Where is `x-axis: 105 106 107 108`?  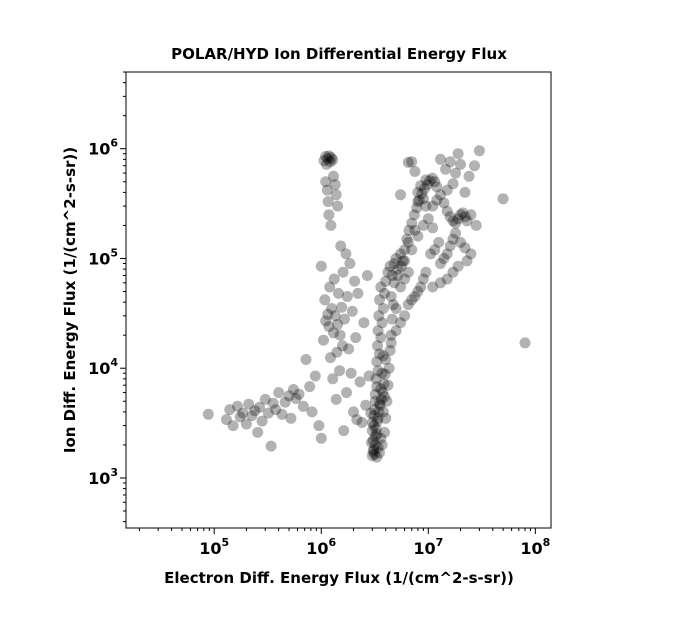
x-axis: 105 106 107 108 is located at coordinates (344, 543).